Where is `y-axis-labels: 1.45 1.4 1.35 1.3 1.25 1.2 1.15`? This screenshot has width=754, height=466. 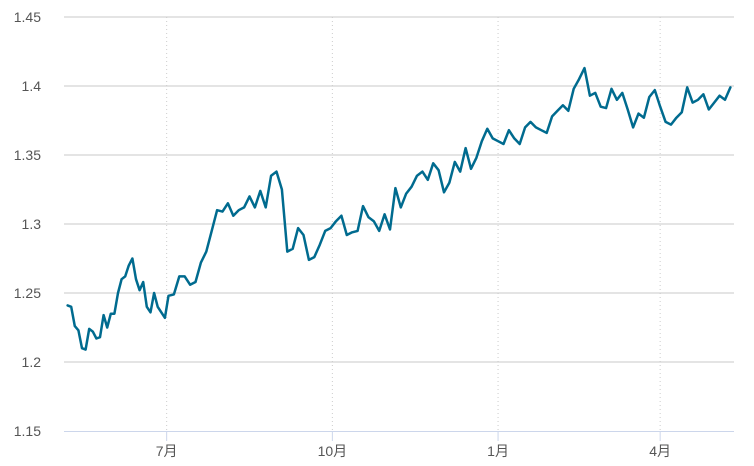
y-axis-labels: 1.45 1.4 1.35 1.3 1.25 1.2 1.15 is located at coordinates (27, 224).